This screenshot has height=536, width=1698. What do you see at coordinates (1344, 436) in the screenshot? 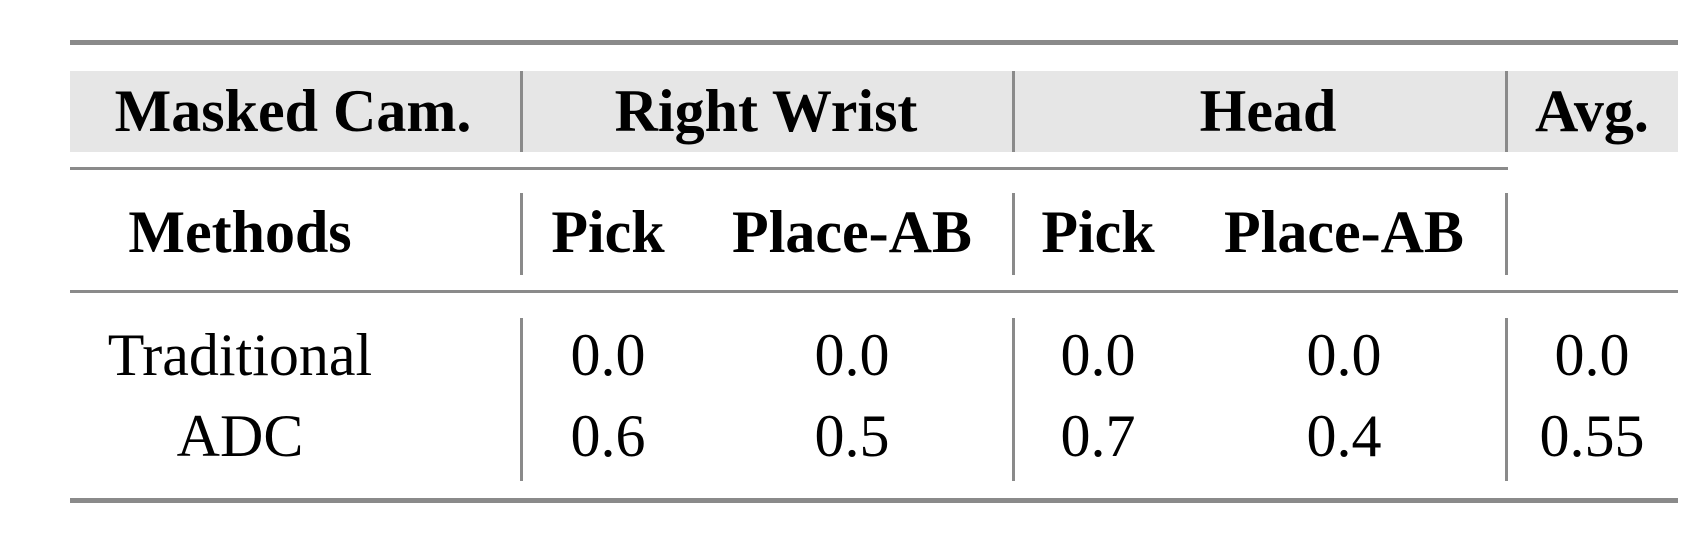
I see `row-value: 0.4` at bounding box center [1344, 436].